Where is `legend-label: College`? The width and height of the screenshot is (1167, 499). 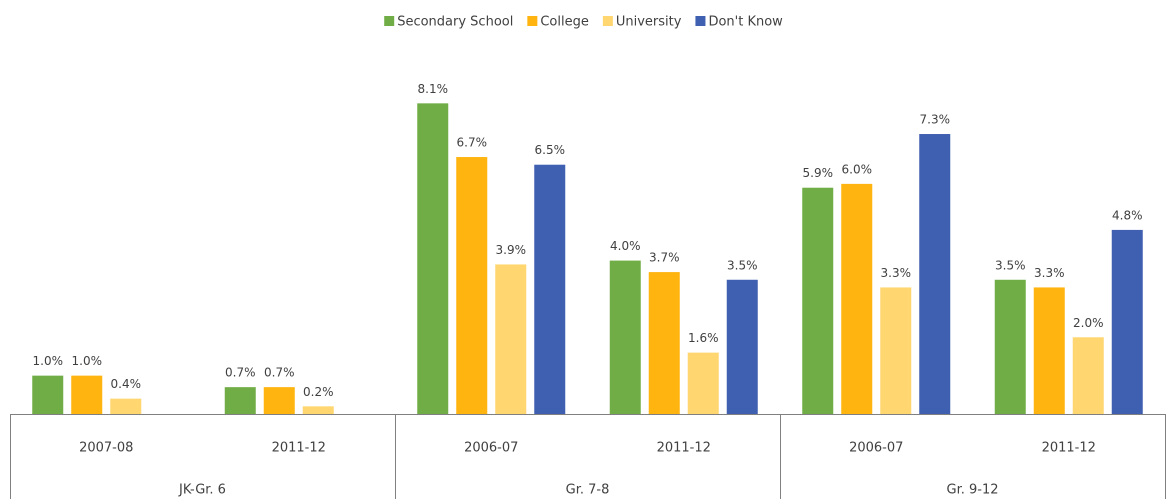
legend-label: College is located at coordinates (564, 22).